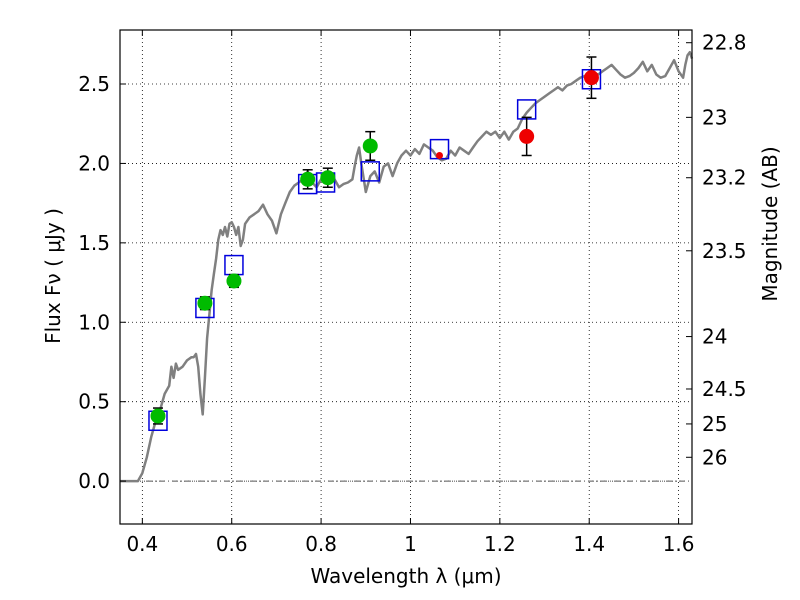  I want to click on mag-tick-label: 25, so click(714, 424).